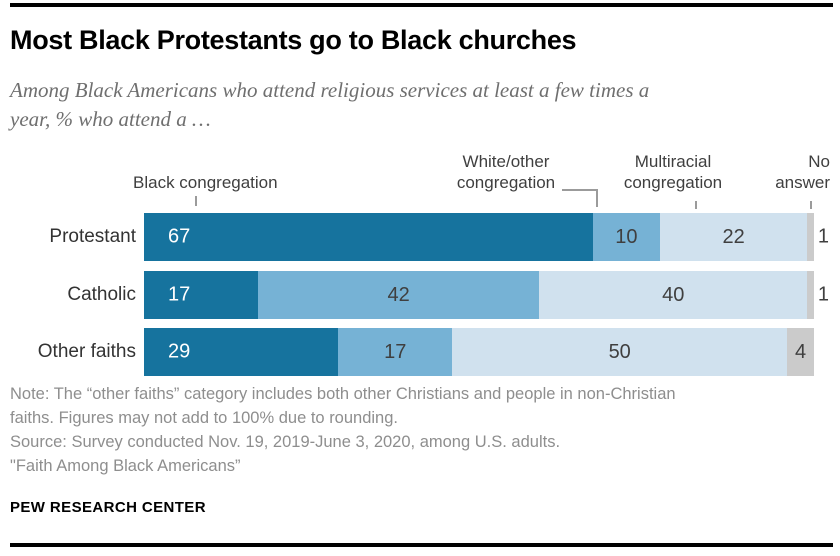  I want to click on top-rule, so click(421, 5).